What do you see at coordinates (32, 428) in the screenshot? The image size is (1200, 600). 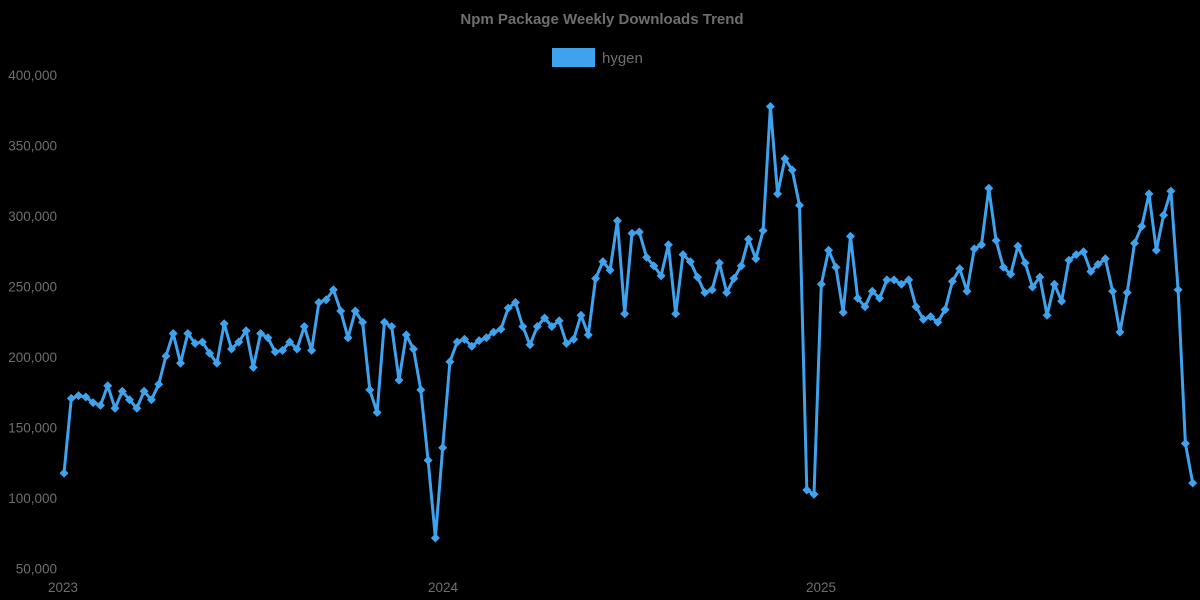 I see `y-tick-150000: 150,000` at bounding box center [32, 428].